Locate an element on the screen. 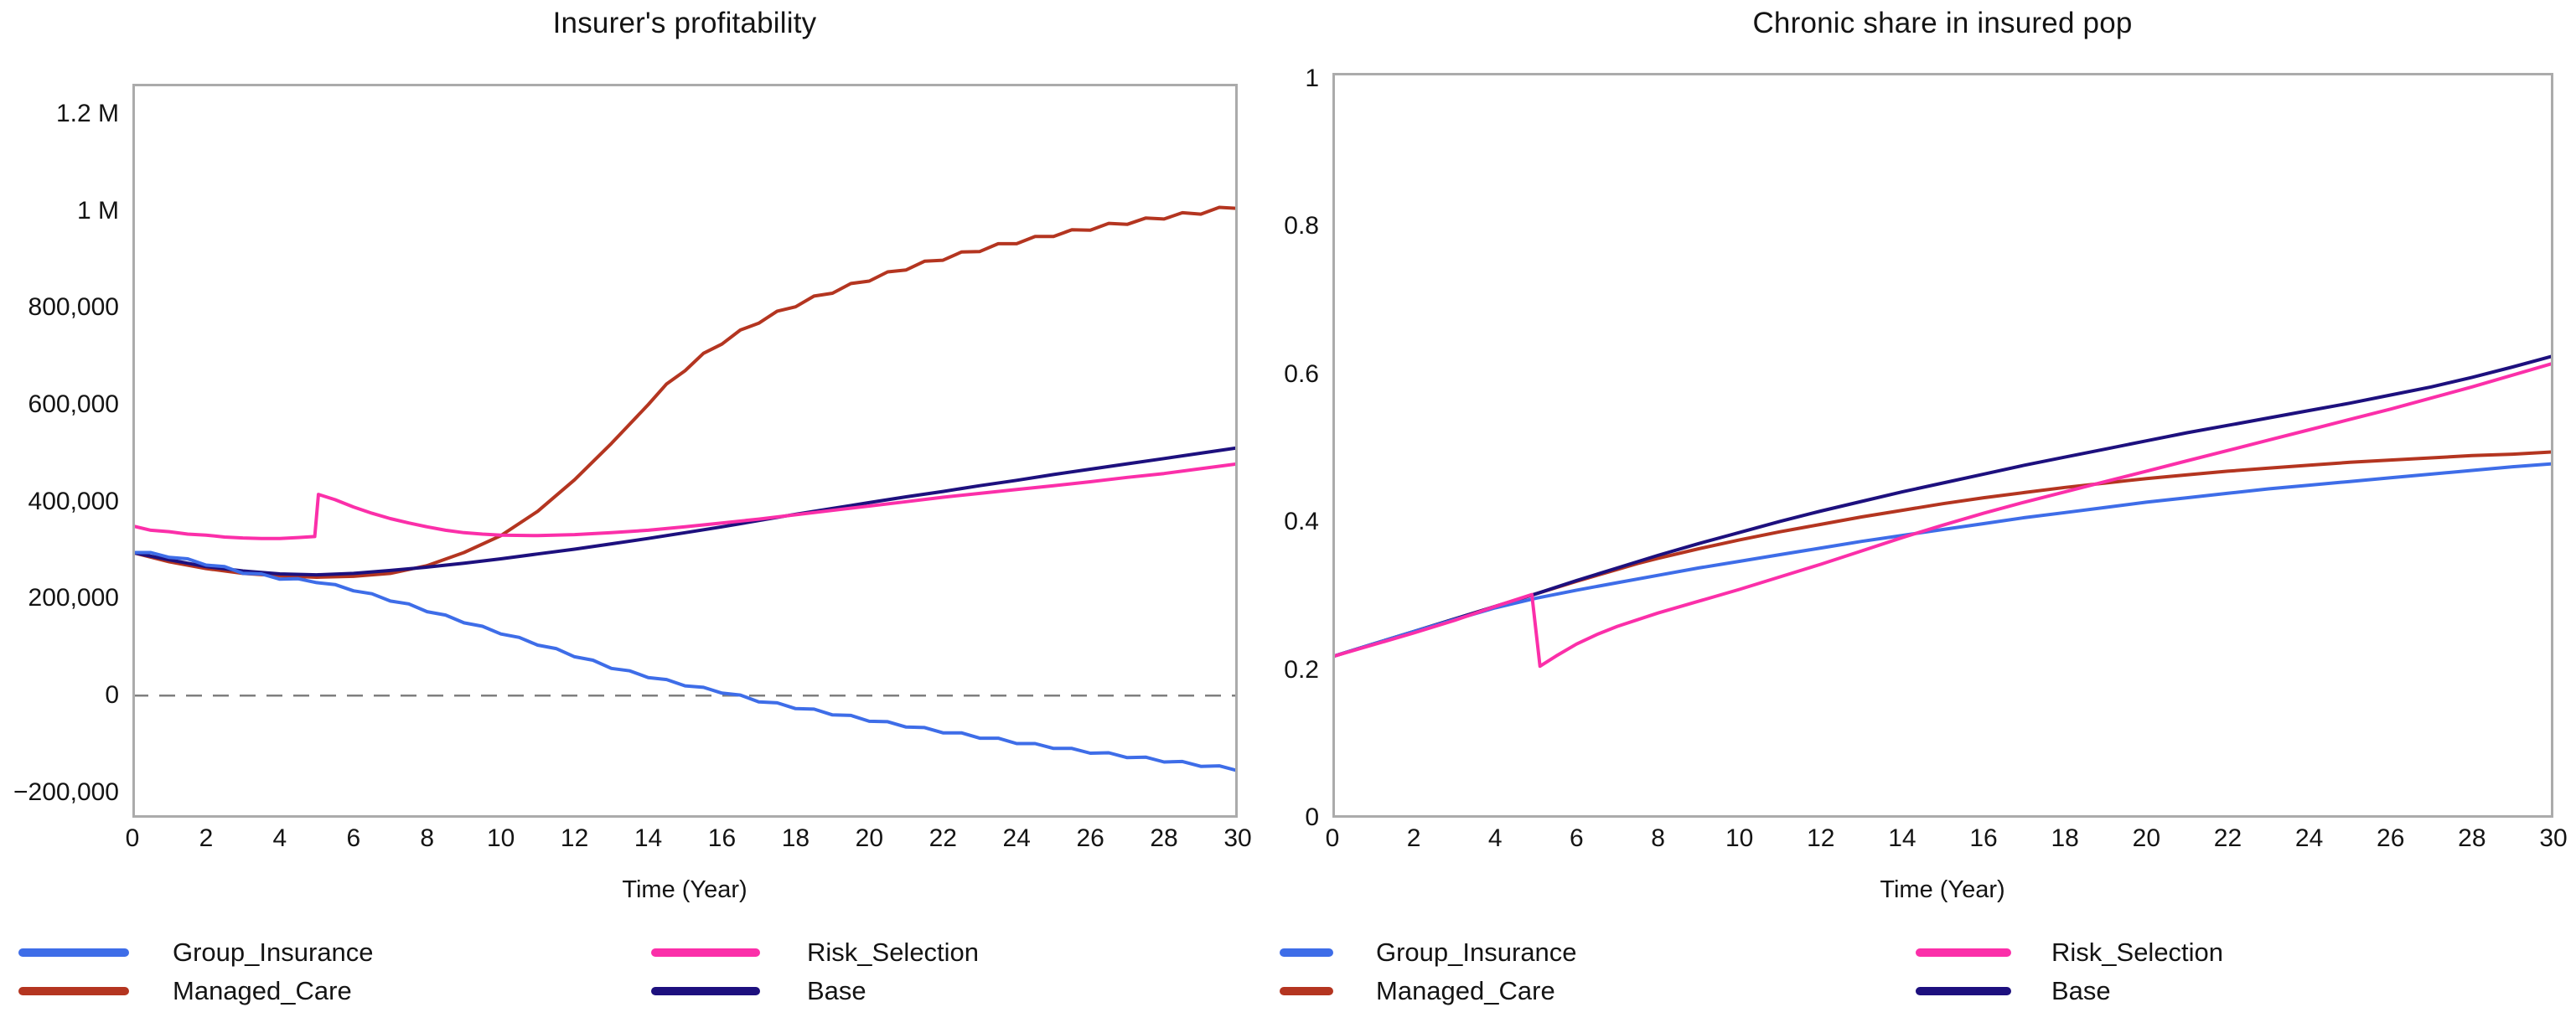  y-tick-label: 0.6 is located at coordinates (1301, 373).